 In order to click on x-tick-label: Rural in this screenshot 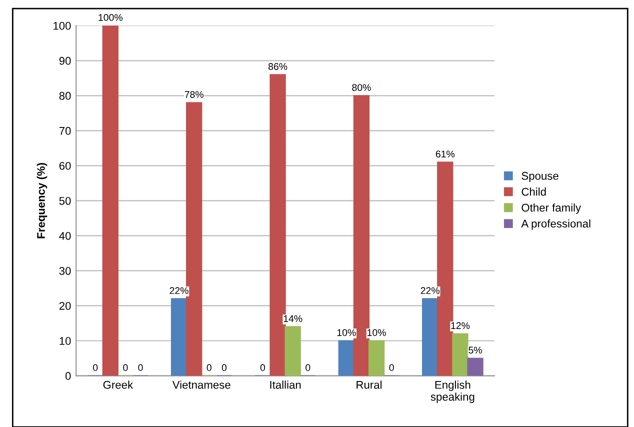, I will do `click(369, 384)`.